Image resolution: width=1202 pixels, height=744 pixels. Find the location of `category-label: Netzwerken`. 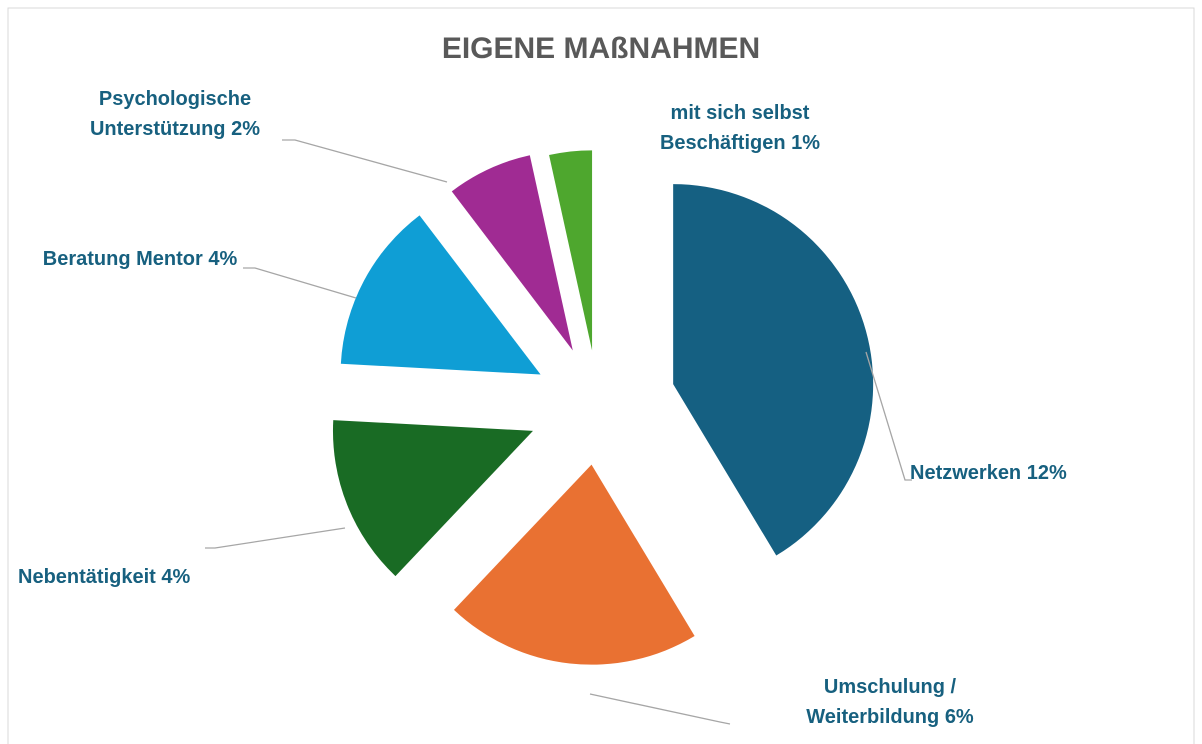

category-label: Netzwerken is located at coordinates (966, 473).